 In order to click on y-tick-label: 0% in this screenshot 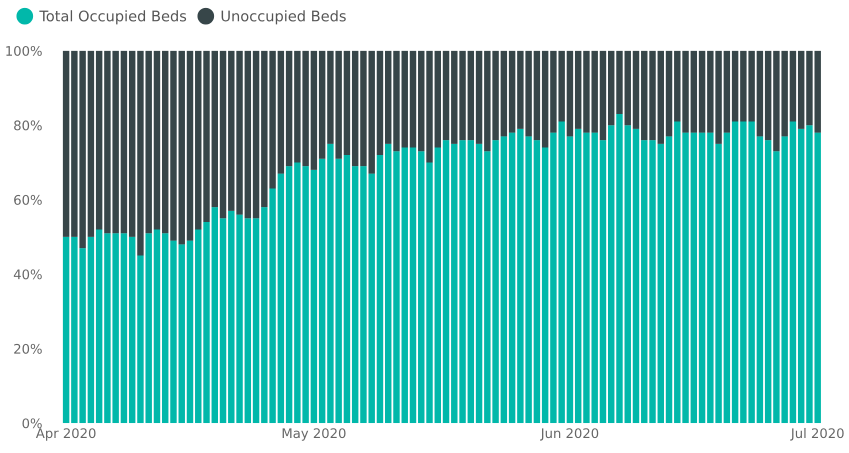, I will do `click(32, 423)`.